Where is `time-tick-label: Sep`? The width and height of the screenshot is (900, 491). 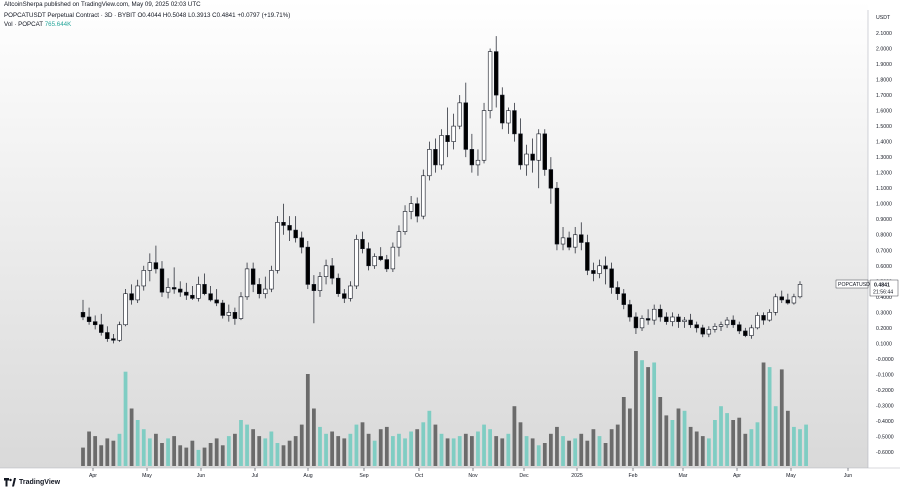 time-tick-label: Sep is located at coordinates (363, 476).